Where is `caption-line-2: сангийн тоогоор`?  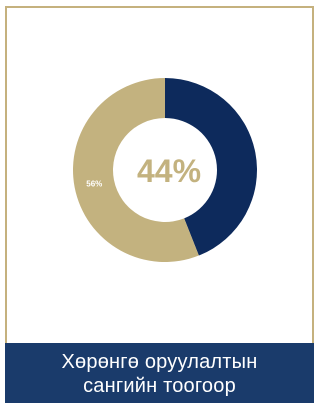 caption-line-2: сангийн тоогоор is located at coordinates (159, 386).